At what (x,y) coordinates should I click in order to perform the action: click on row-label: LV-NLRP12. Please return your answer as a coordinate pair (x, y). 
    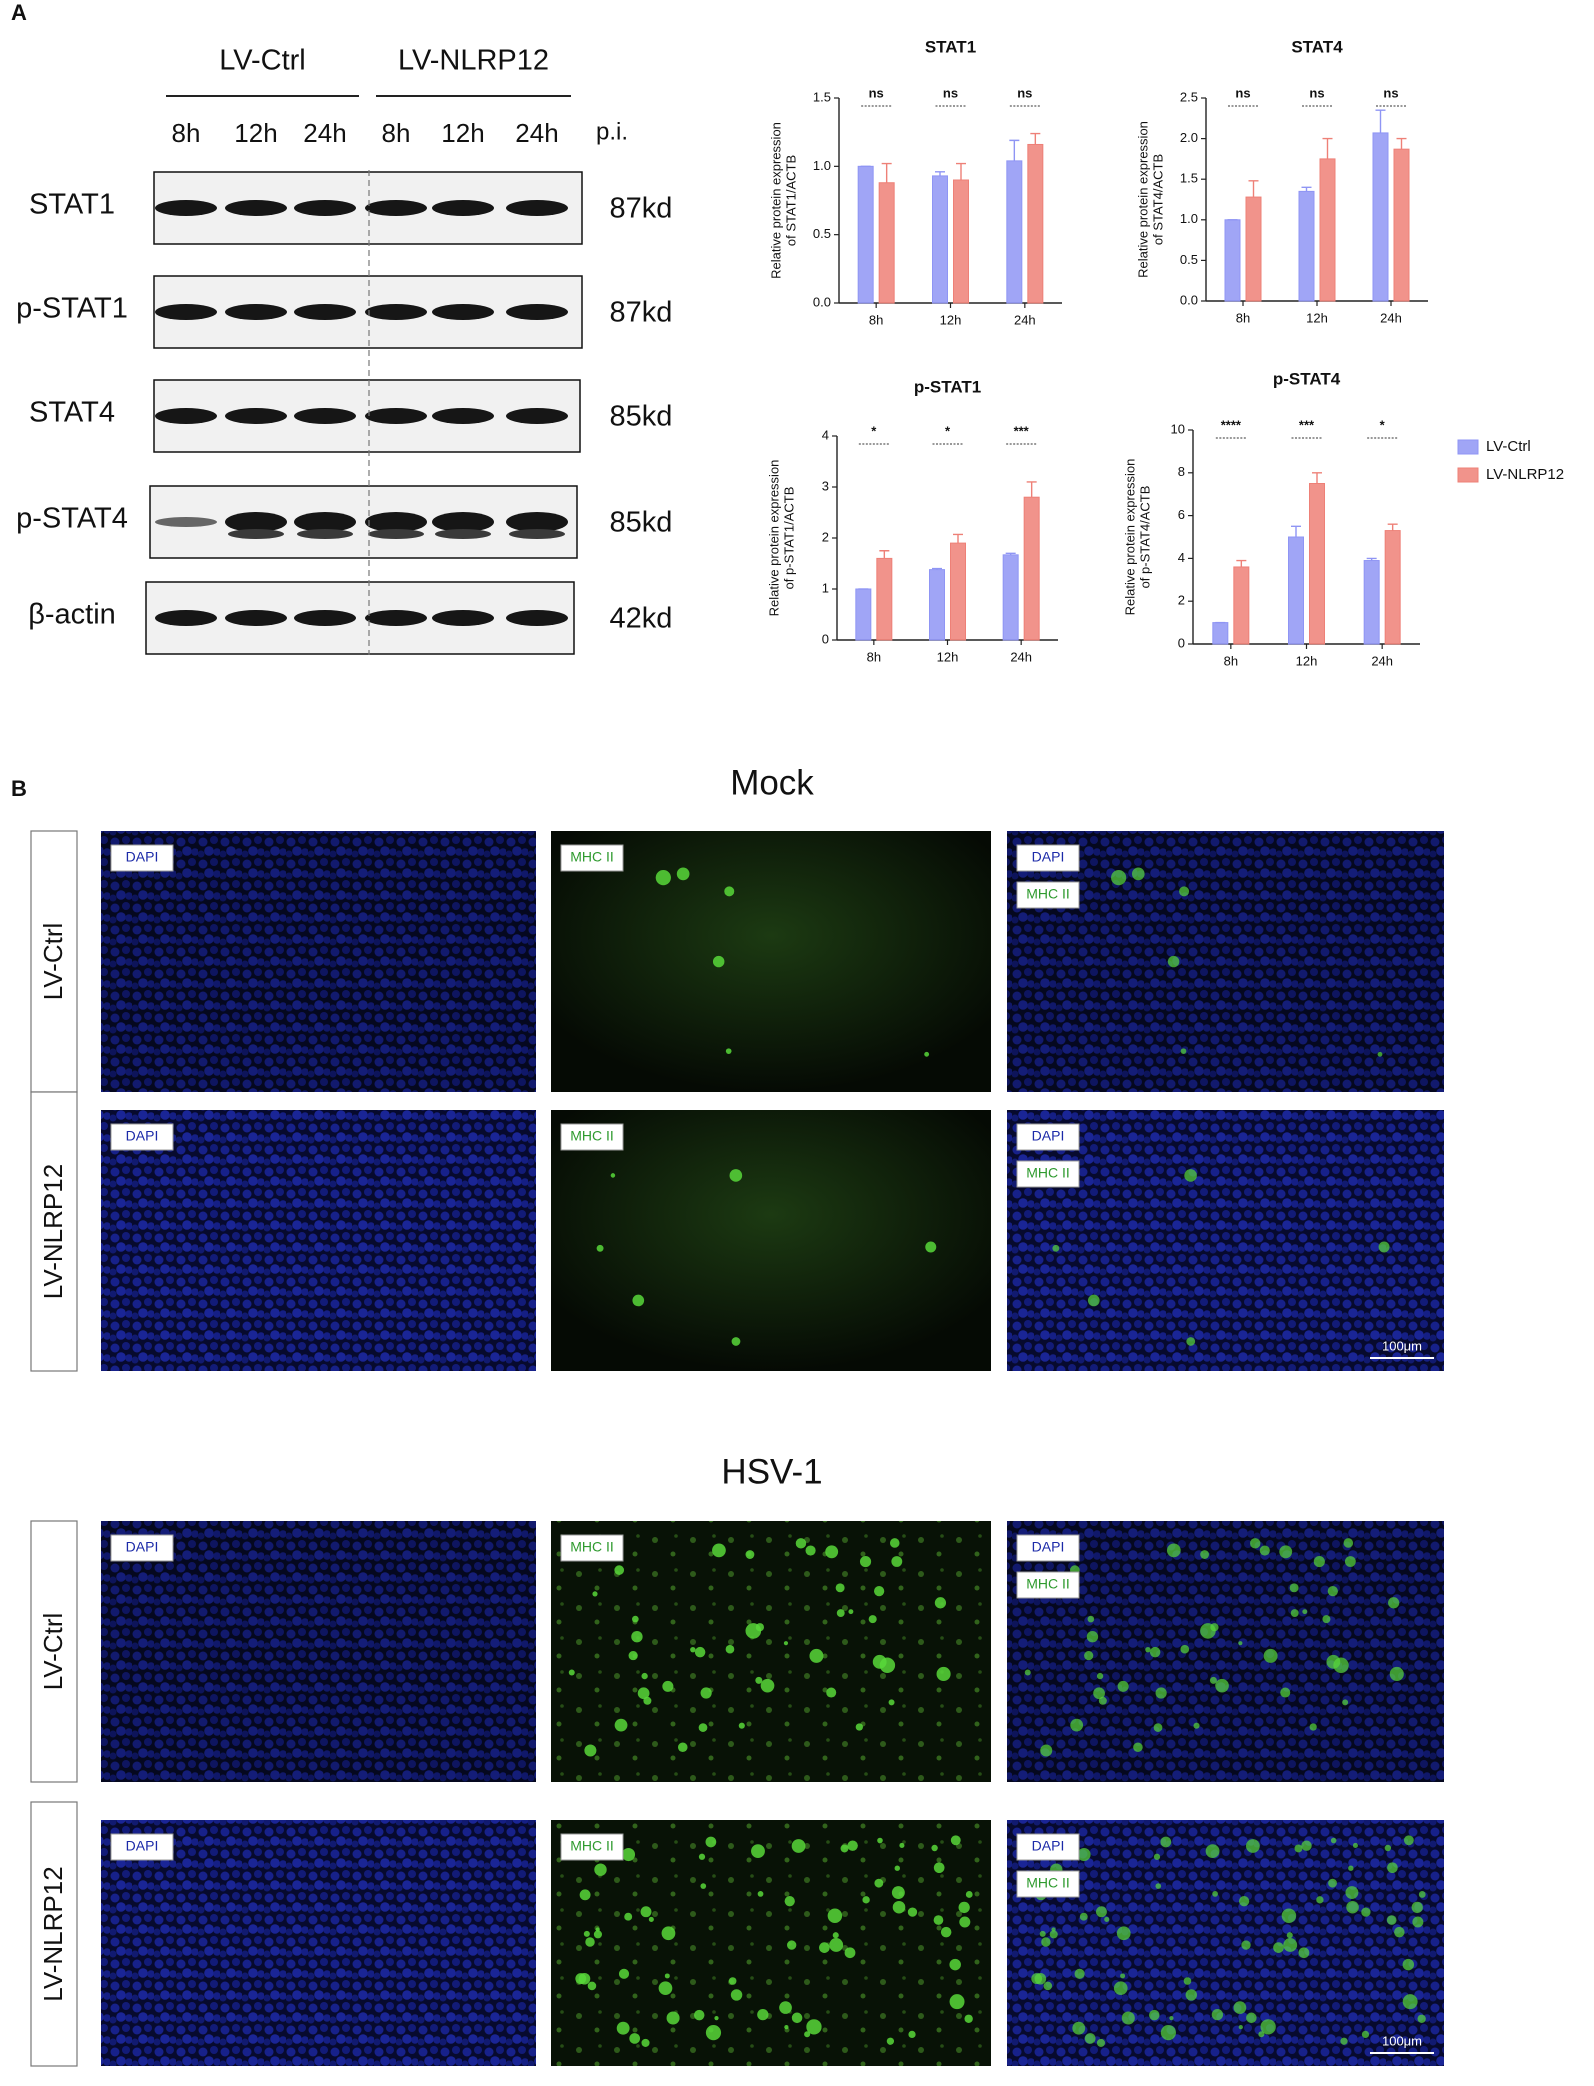
    Looking at the image, I should click on (53, 1933).